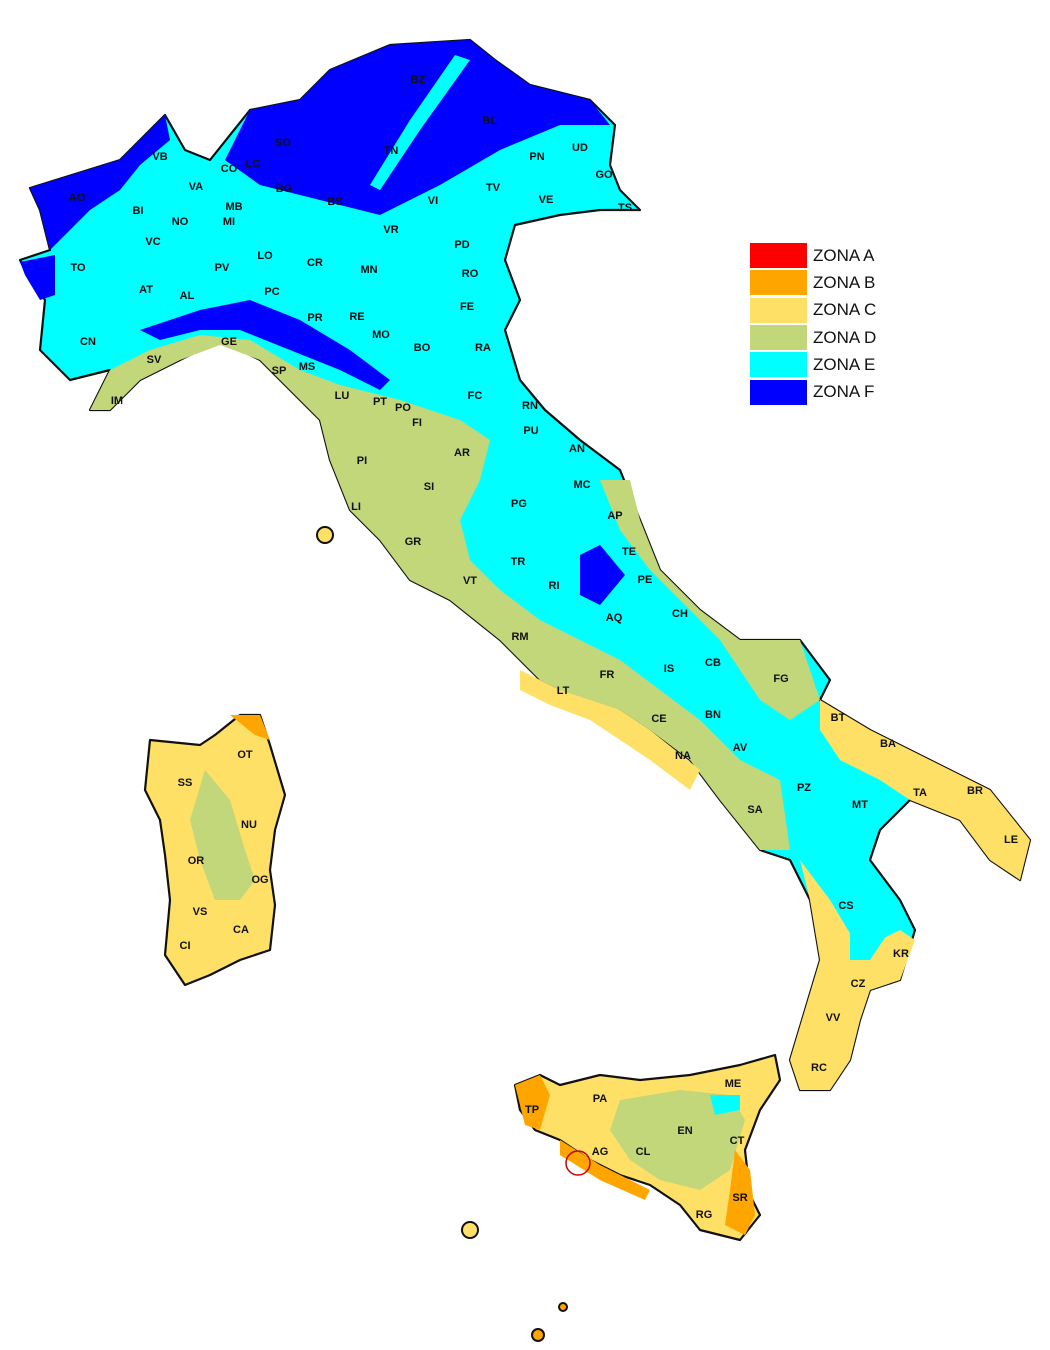 The height and width of the screenshot is (1350, 1050). What do you see at coordinates (845, 310) in the screenshot?
I see `legend-label: ZONA C` at bounding box center [845, 310].